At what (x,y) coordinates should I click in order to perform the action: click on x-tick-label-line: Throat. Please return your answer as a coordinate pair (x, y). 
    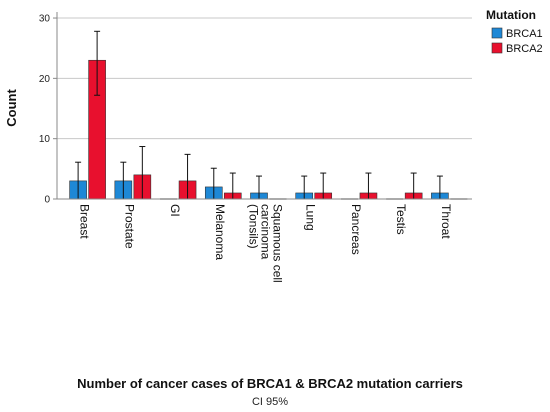
    Looking at the image, I should click on (446, 221).